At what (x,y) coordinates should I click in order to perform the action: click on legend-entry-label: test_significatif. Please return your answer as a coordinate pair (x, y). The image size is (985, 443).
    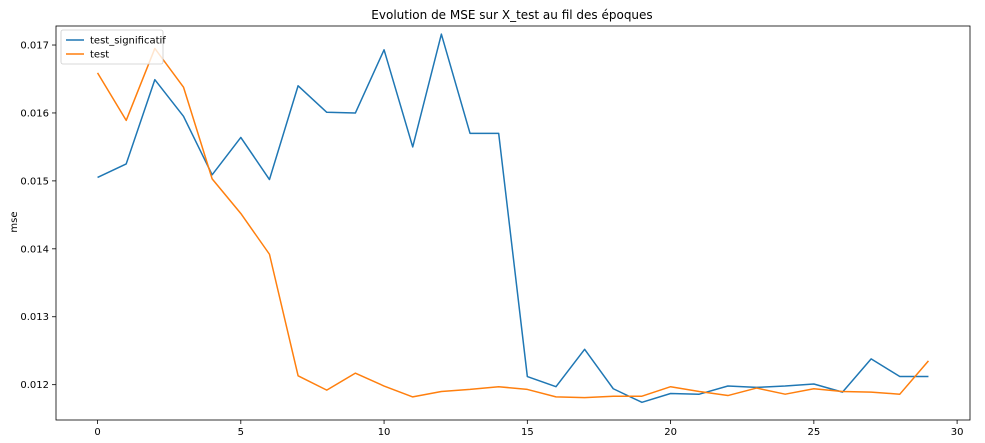
    Looking at the image, I should click on (128, 41).